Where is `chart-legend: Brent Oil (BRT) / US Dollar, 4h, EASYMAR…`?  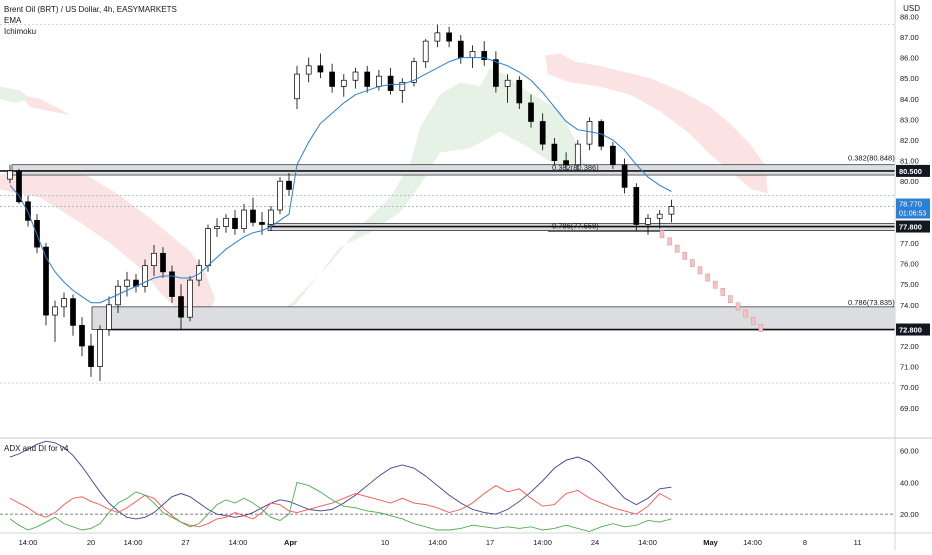 chart-legend: Brent Oil (BRT) / US Dollar, 4h, EASYMAR… is located at coordinates (90, 20).